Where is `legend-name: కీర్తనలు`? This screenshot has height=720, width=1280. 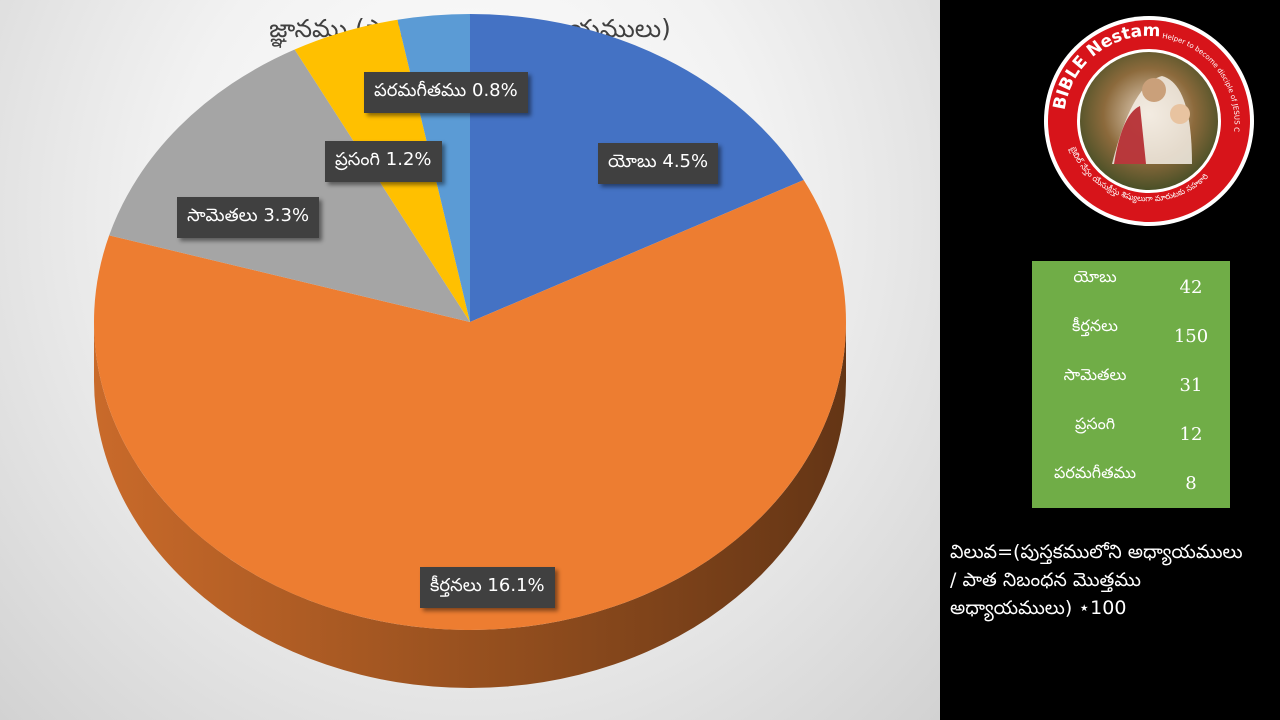
legend-name: కీర్తనలు is located at coordinates (1095, 325).